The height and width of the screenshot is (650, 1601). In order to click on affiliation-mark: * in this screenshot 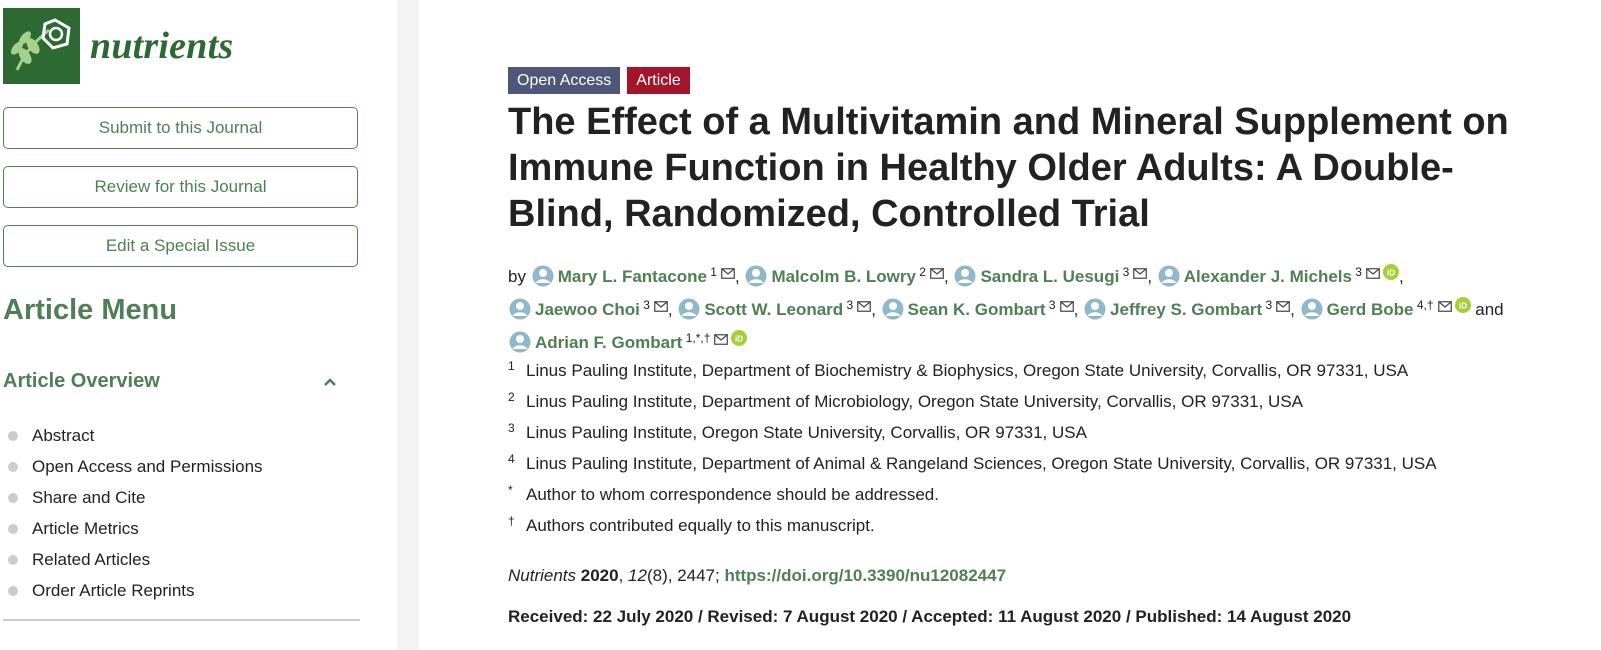, I will do `click(510, 490)`.